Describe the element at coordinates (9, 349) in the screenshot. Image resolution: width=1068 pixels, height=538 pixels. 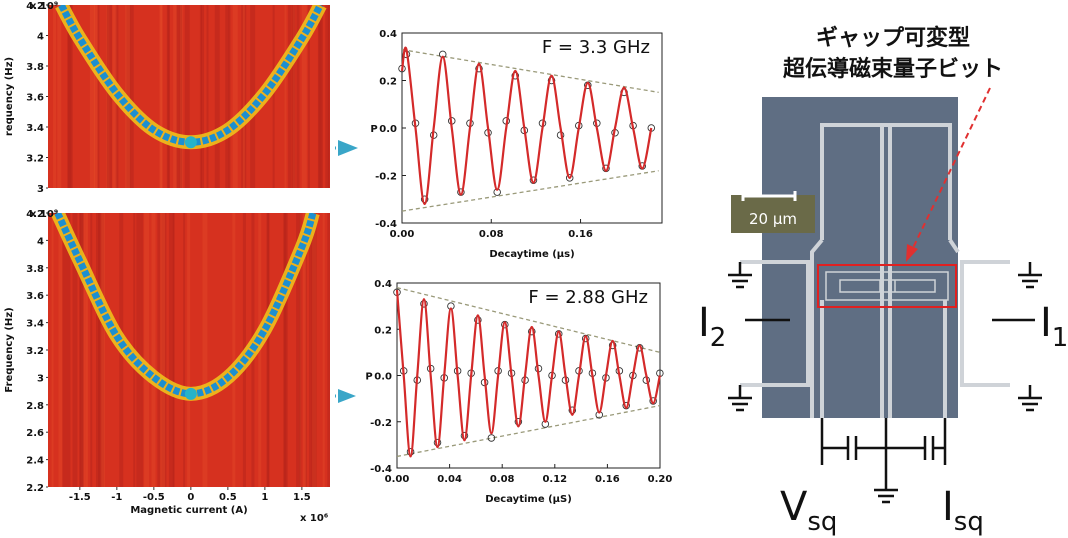
I see `y-axis-label: Frequency (Hz)` at that location.